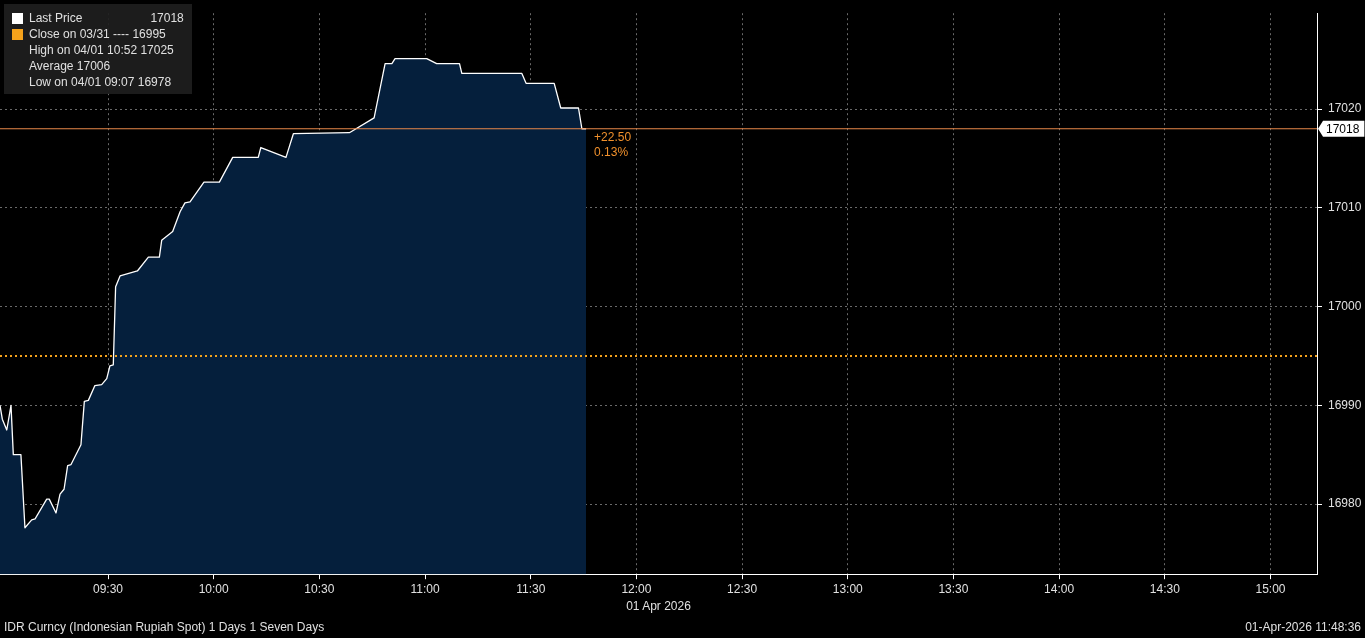 This screenshot has height=638, width=1365. Describe the element at coordinates (613, 137) in the screenshot. I see `annotation: +22.50` at that location.